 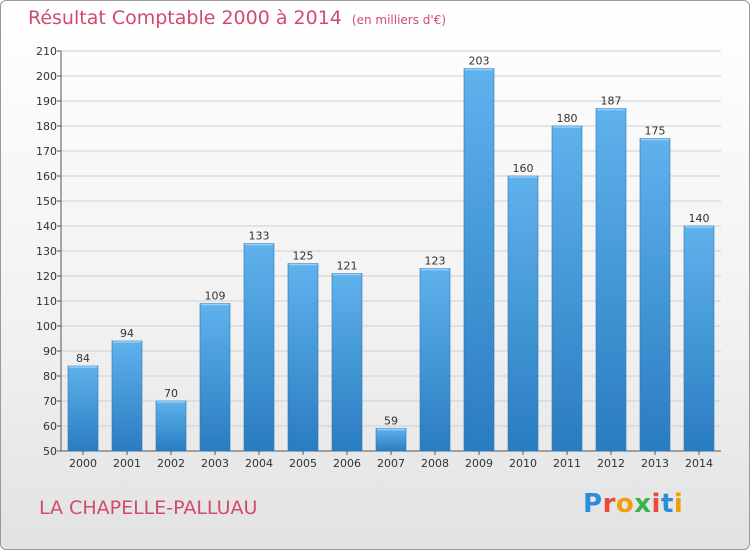 I want to click on chart-title-text: Résultat Comptable 2000 à 2014, so click(x=185, y=18).